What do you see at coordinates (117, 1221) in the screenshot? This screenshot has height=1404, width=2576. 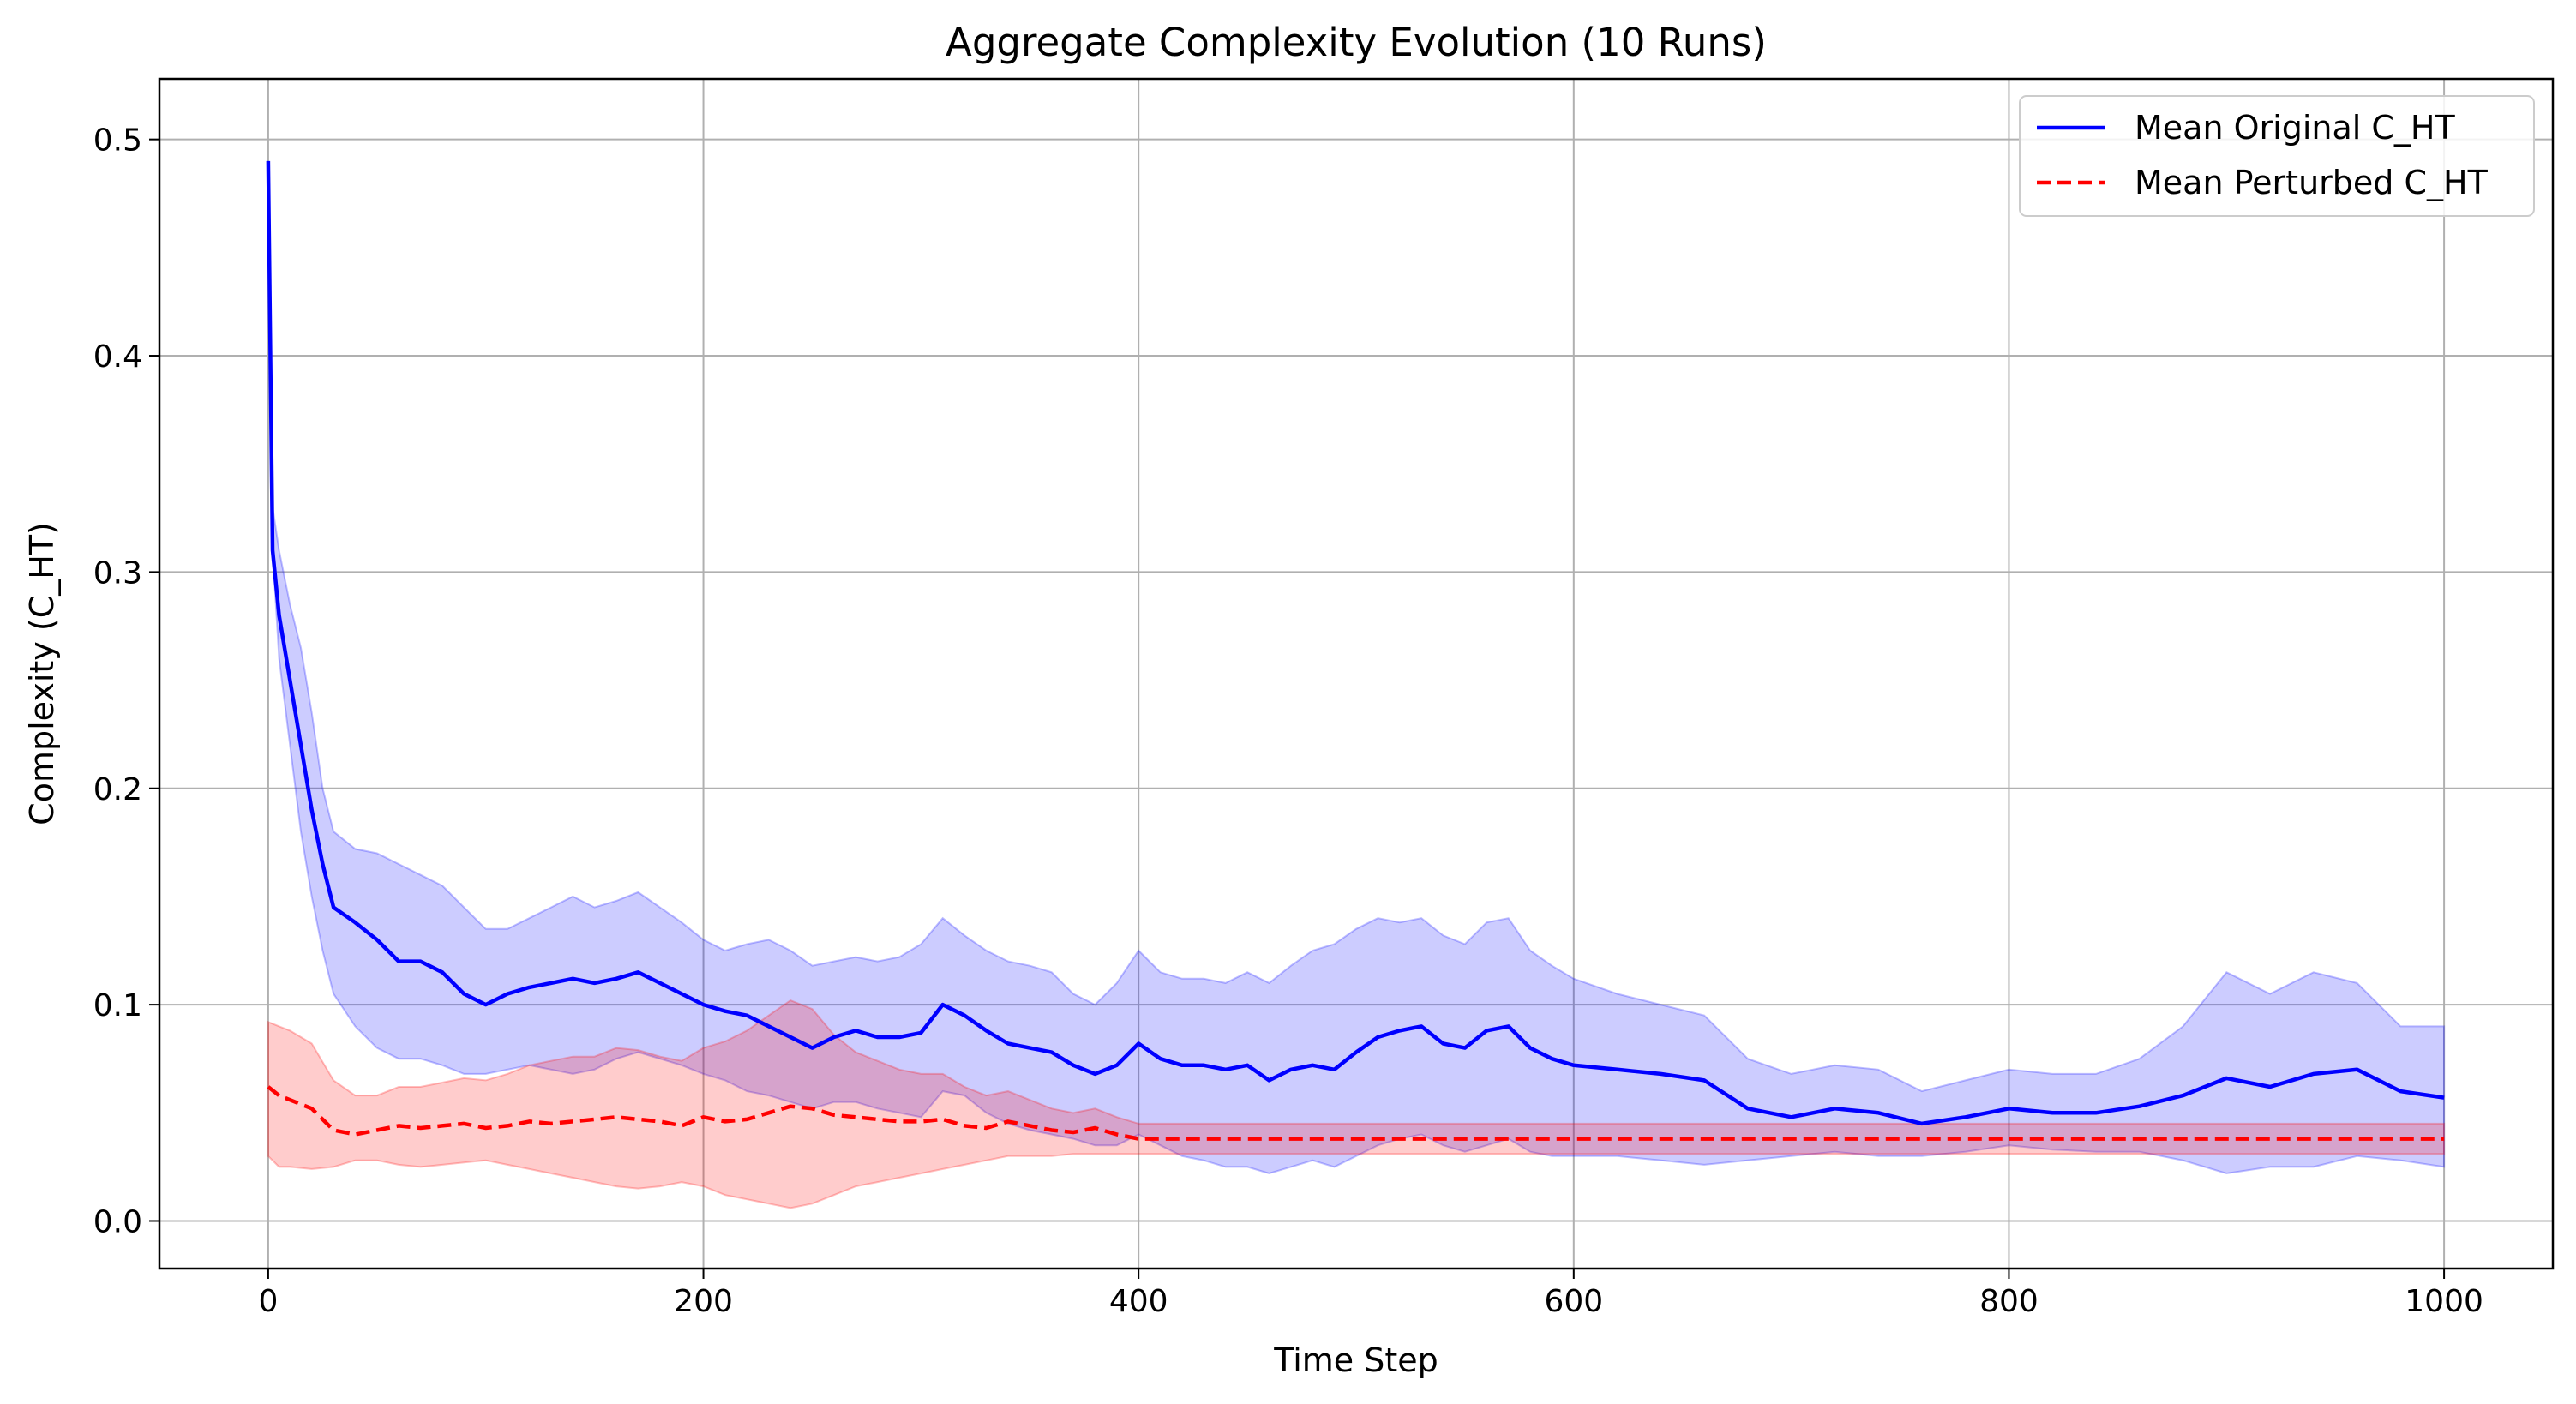 I see `y-tick-label: 0.0` at bounding box center [117, 1221].